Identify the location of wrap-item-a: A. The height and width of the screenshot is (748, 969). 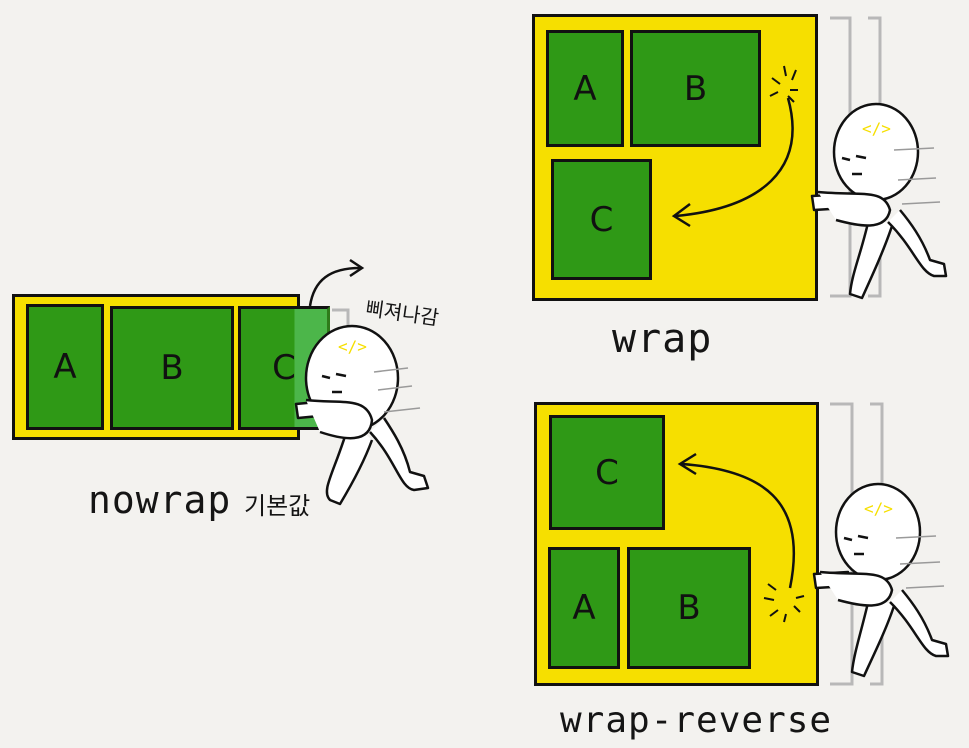
(585, 88).